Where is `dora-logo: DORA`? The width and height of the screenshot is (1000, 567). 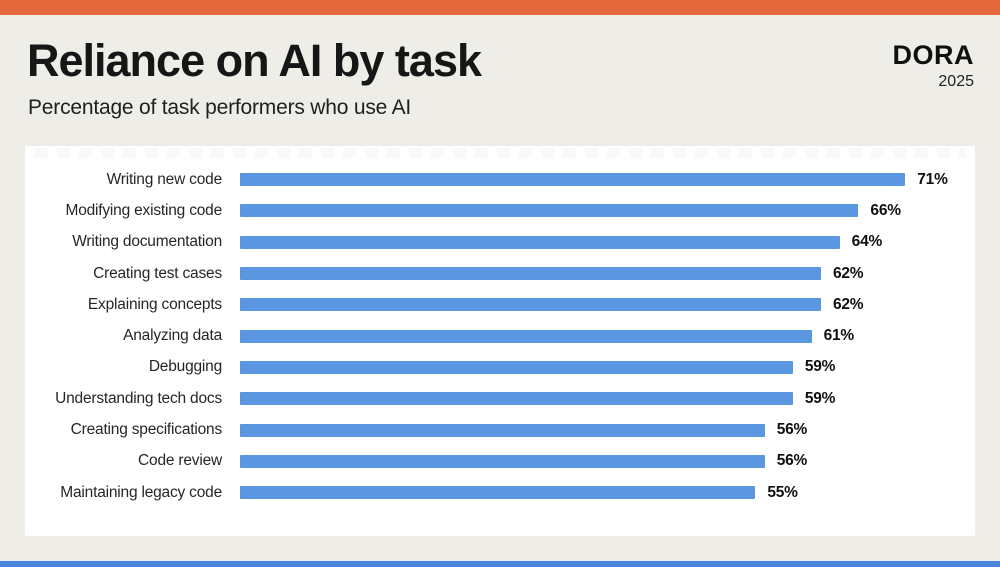 dora-logo: DORA is located at coordinates (933, 55).